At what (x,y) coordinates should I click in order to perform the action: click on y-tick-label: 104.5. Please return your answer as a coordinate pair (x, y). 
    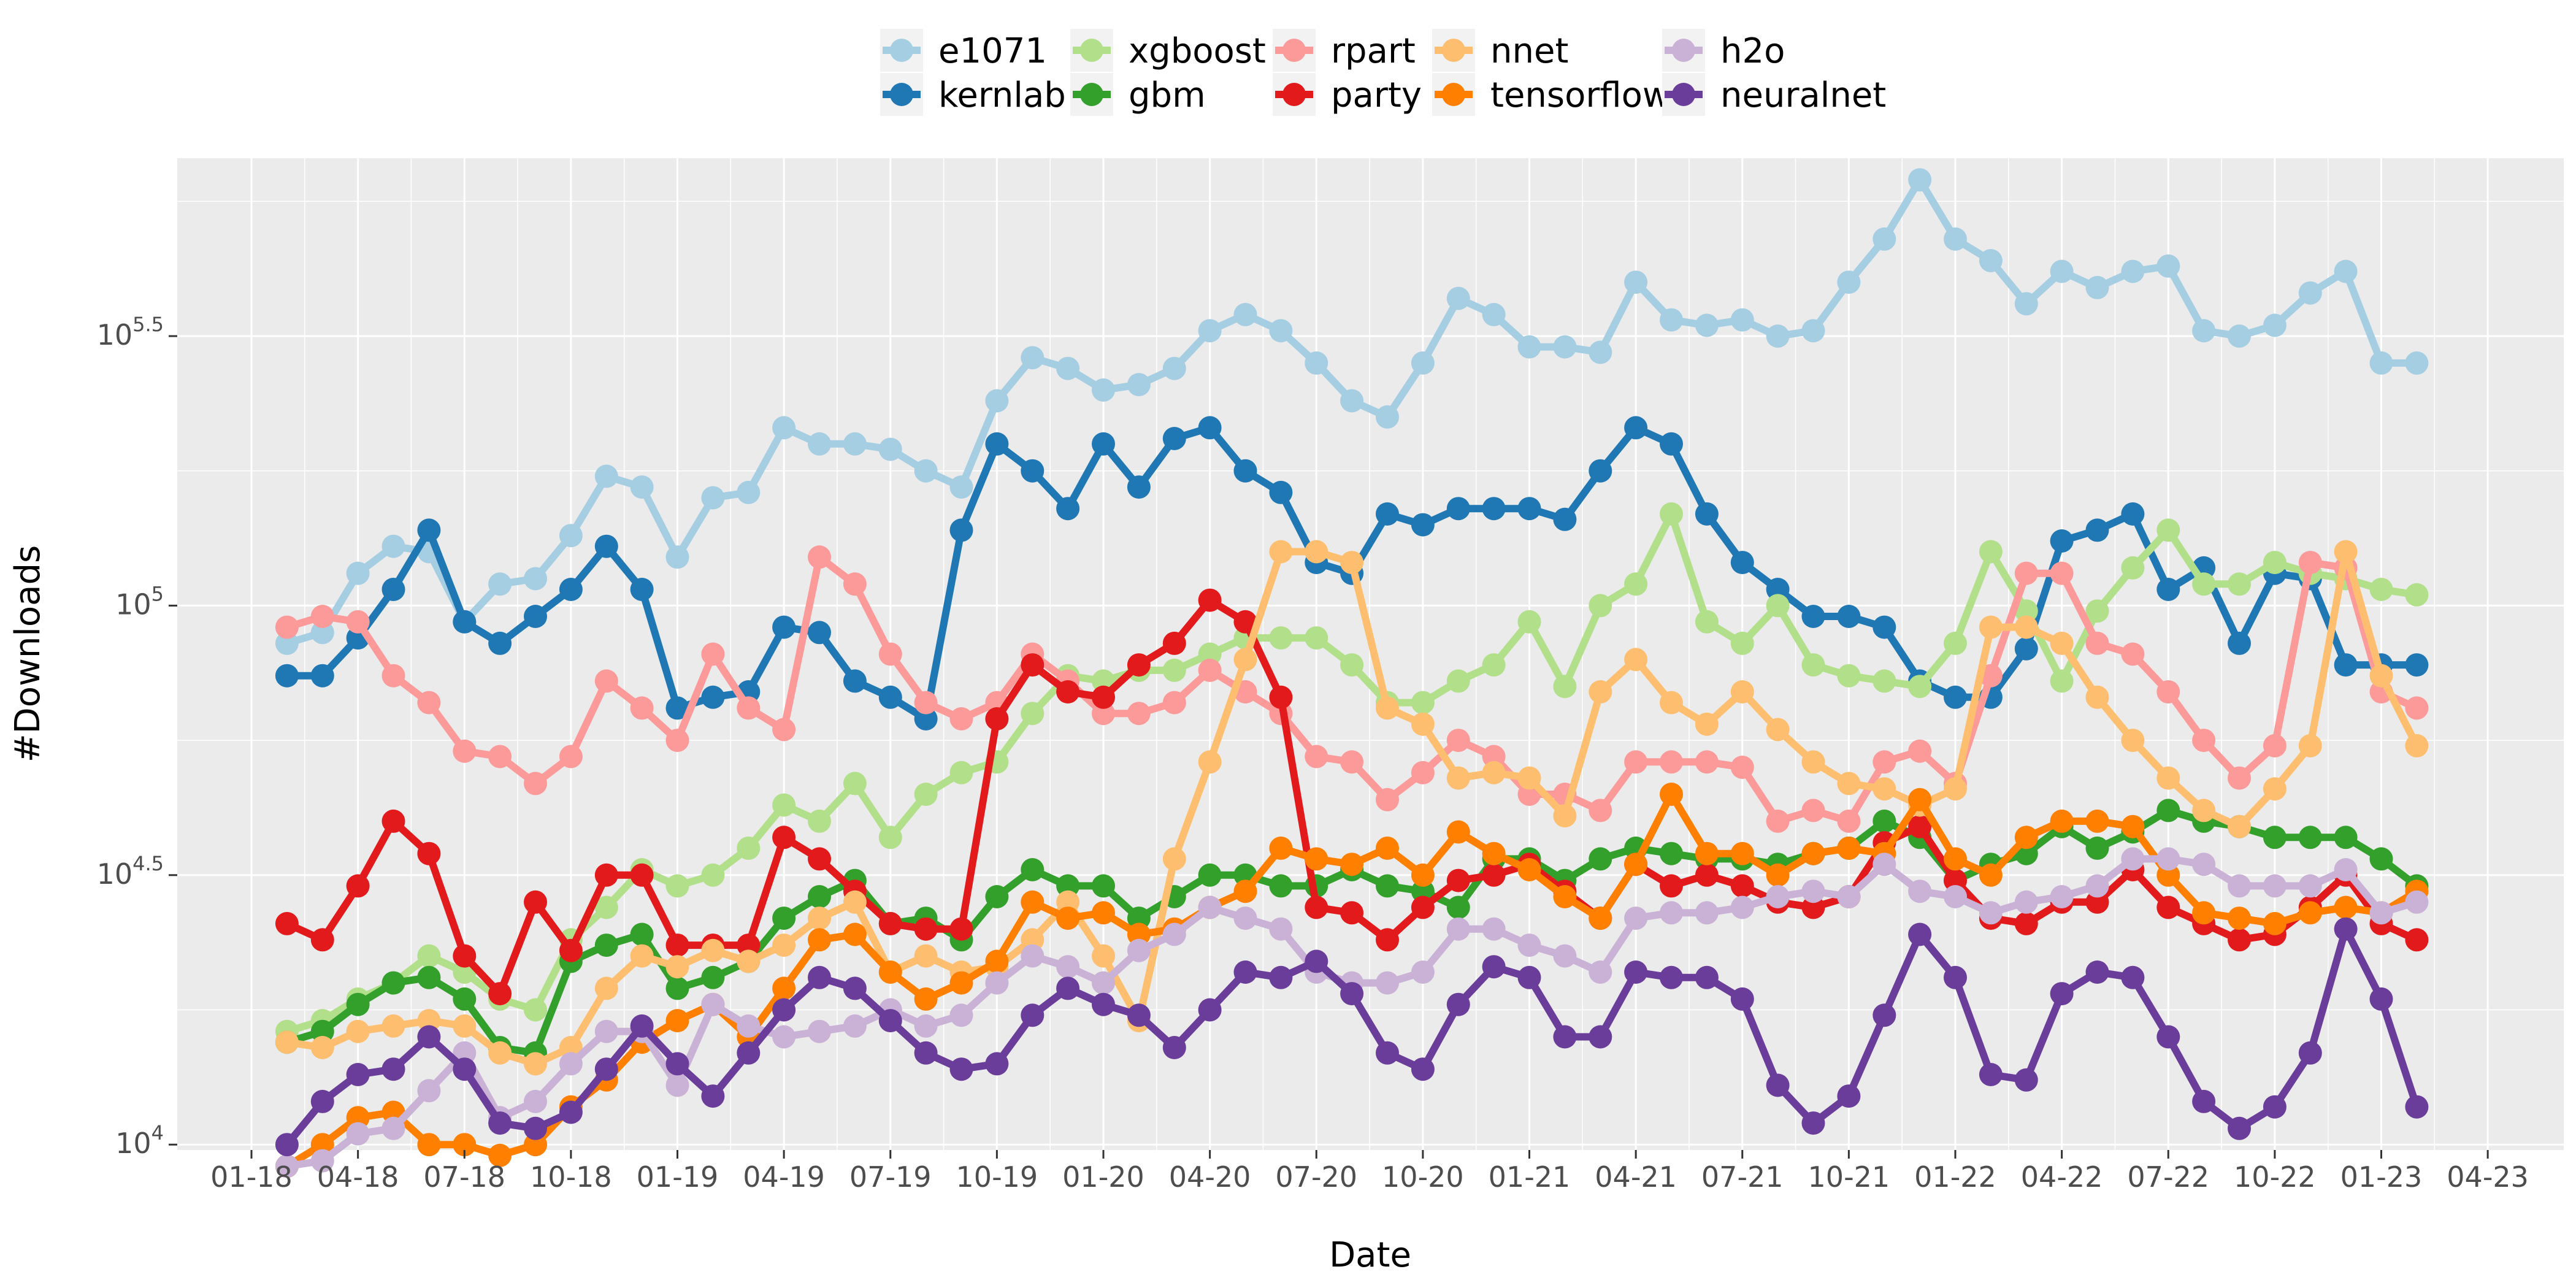
    Looking at the image, I should click on (130, 871).